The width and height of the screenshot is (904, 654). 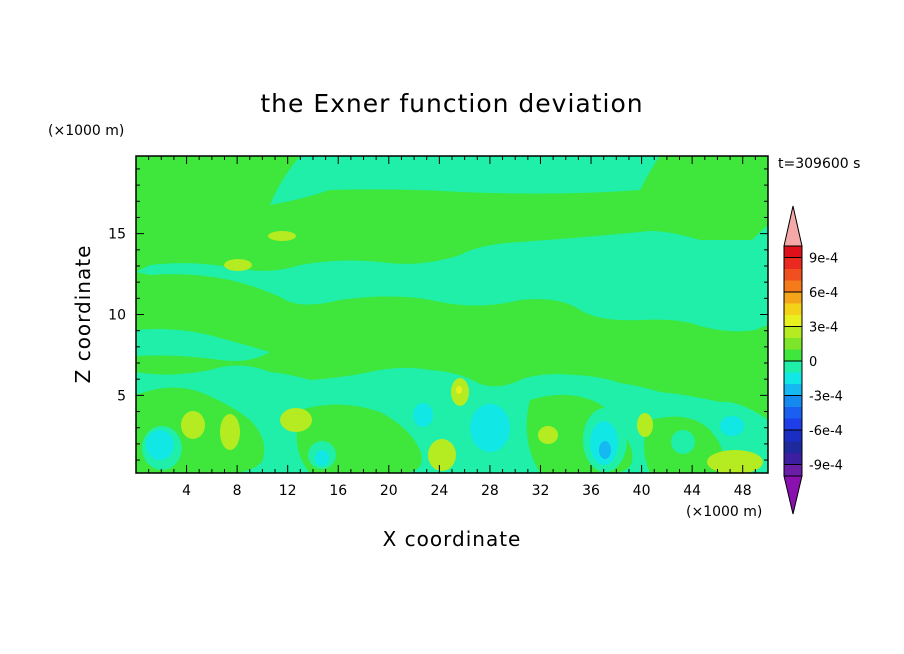 What do you see at coordinates (203, 345) in the screenshot?
I see `left-mid-negative` at bounding box center [203, 345].